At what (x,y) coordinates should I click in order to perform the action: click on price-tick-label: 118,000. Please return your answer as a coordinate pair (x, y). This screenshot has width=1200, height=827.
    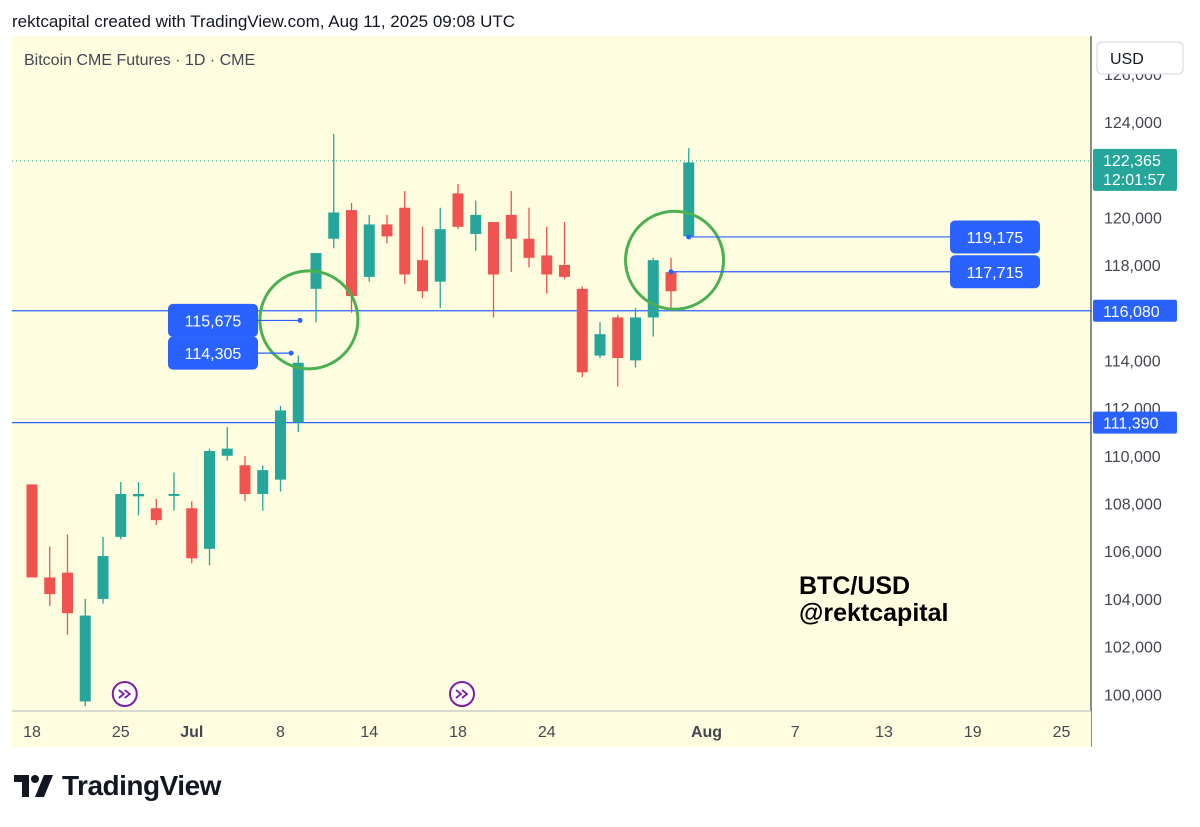
    Looking at the image, I should click on (1132, 266).